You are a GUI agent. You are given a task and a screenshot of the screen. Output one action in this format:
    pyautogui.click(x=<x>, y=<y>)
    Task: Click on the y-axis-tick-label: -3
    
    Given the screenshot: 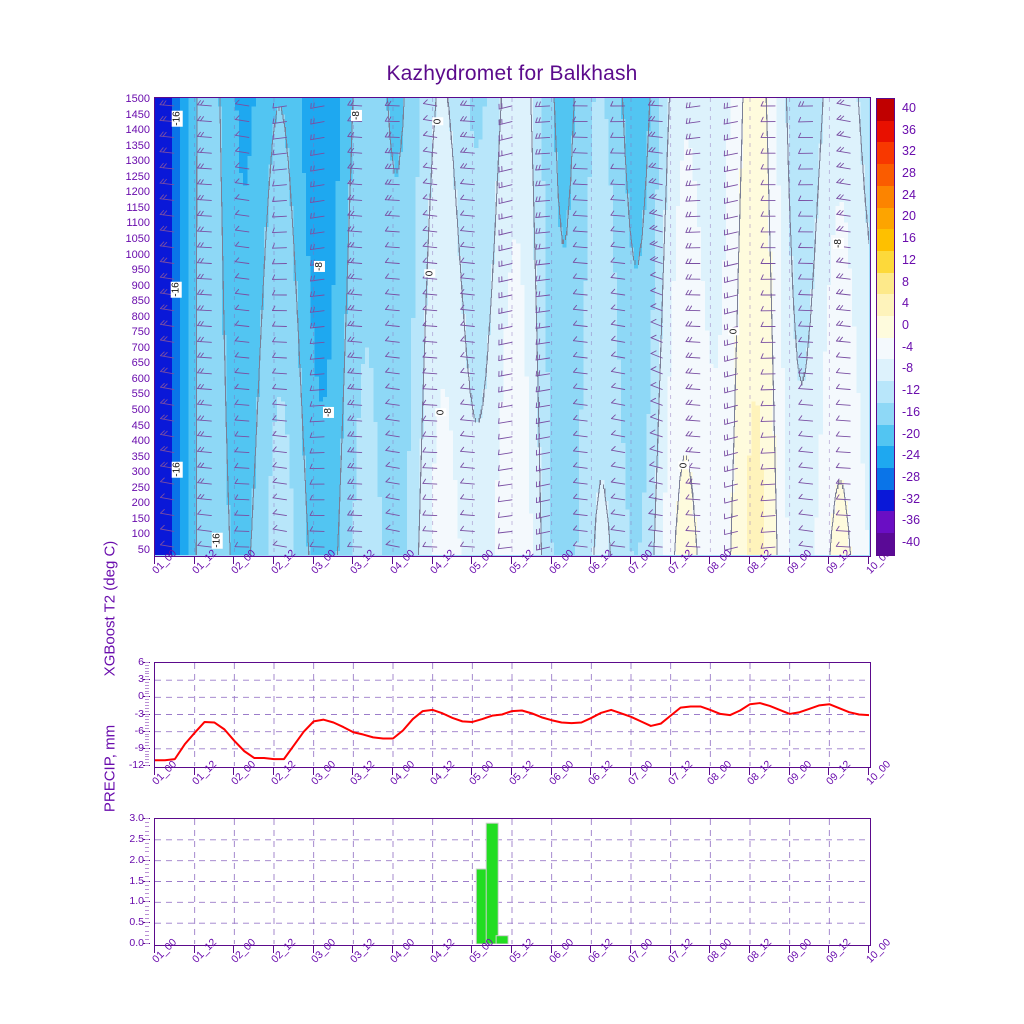 What is the action you would take?
    pyautogui.click(x=139, y=714)
    